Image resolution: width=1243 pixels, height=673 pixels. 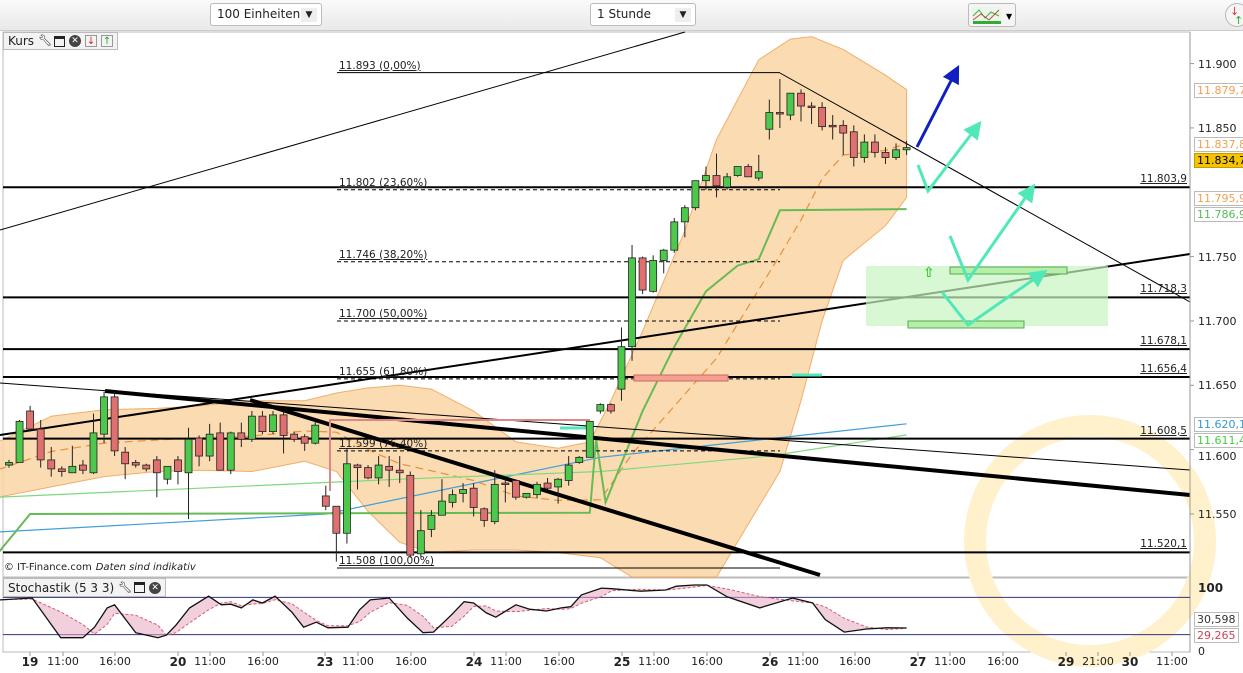 I want to click on indicator-chart-button: ▼, so click(x=992, y=15).